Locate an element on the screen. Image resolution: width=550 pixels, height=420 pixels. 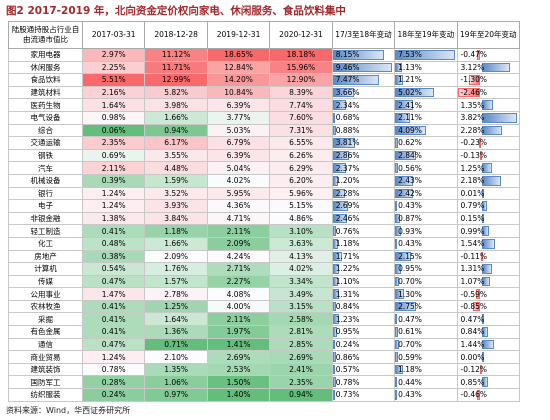
bar-value: -0.11% is located at coordinates (474, 256).